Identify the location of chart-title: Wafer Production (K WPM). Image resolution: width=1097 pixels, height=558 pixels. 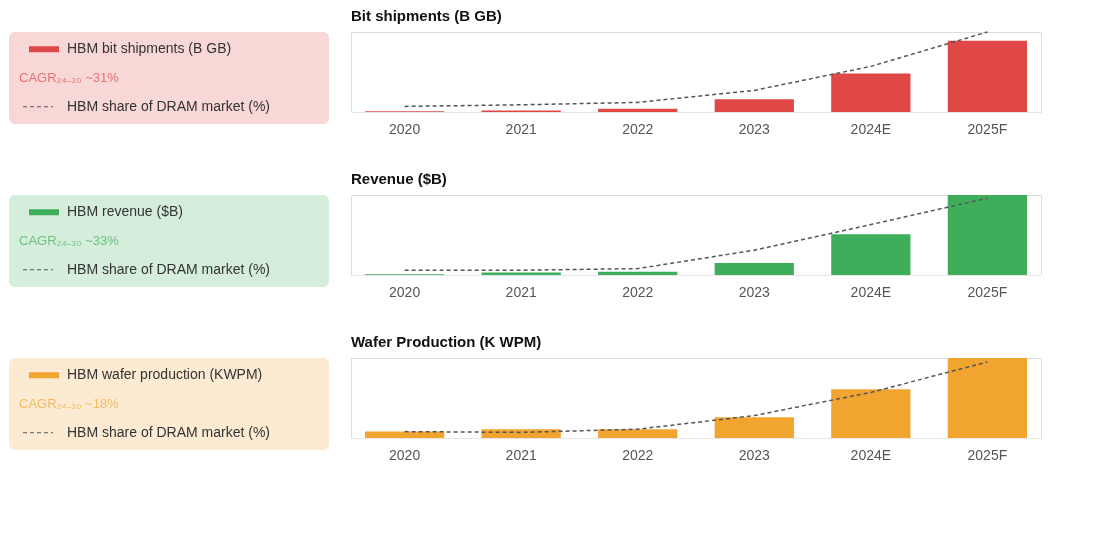
(446, 341).